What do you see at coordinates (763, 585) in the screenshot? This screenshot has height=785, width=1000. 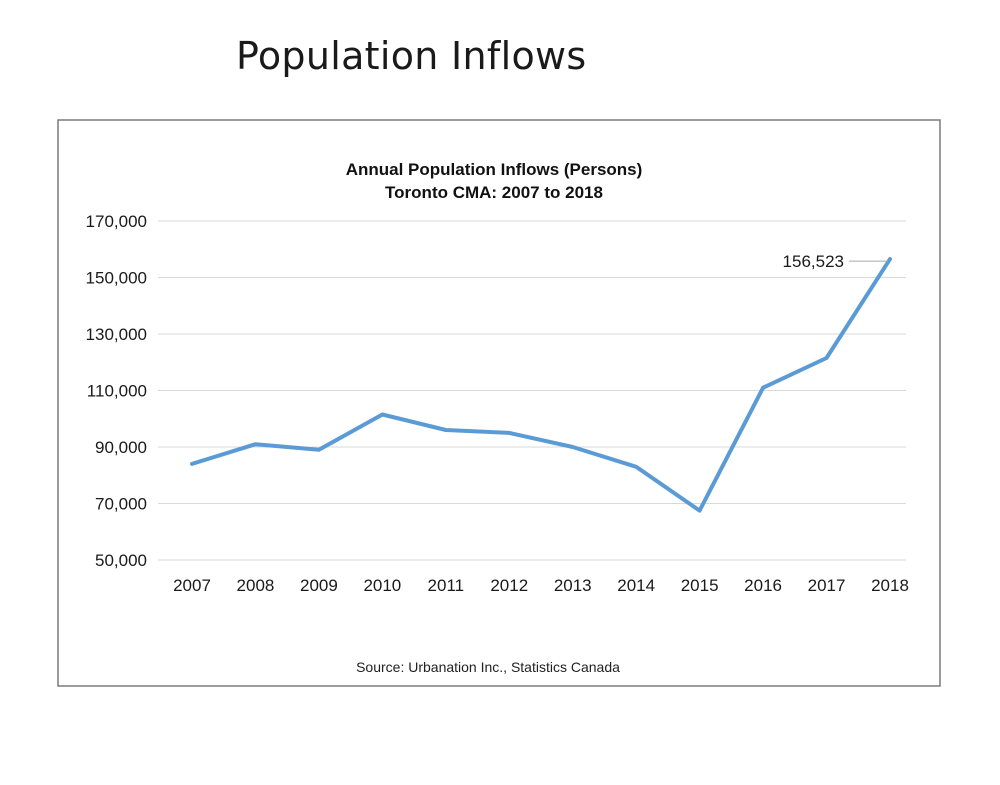 I see `x-tick-label: 2016` at bounding box center [763, 585].